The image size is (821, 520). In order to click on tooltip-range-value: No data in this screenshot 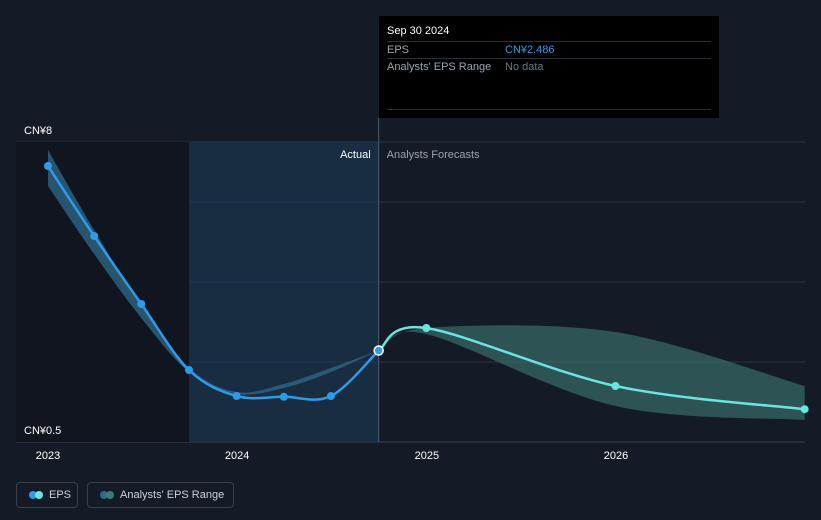, I will do `click(524, 67)`.